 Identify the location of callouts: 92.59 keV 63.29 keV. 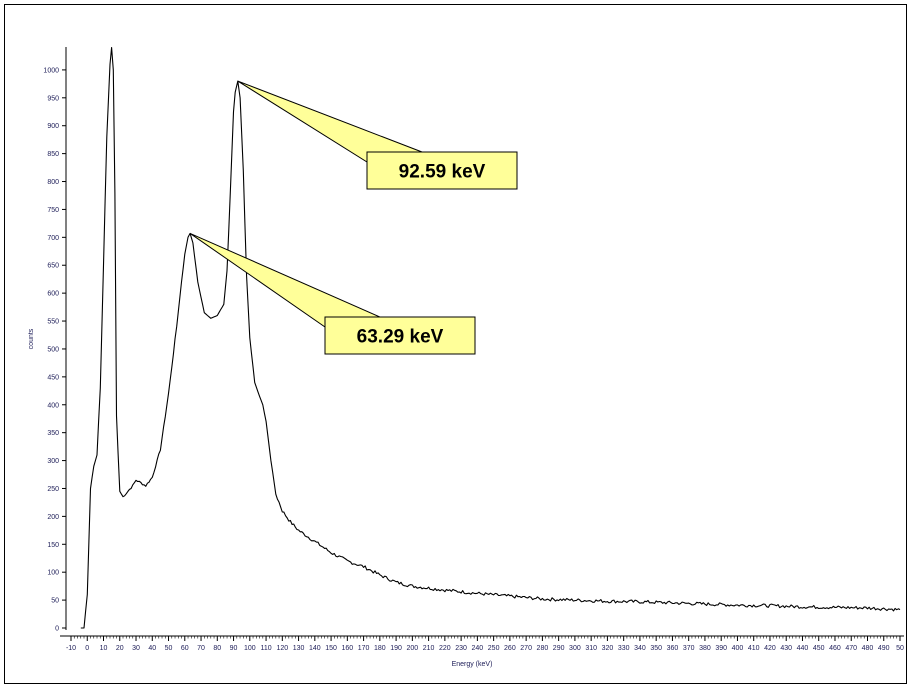
(353, 217).